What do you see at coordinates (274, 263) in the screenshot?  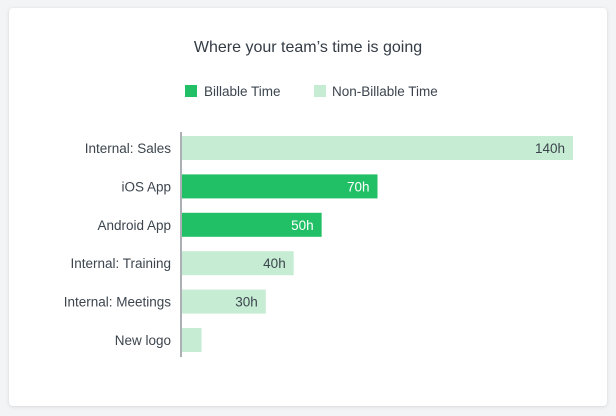 I see `value-label-internal-training: 40h` at bounding box center [274, 263].